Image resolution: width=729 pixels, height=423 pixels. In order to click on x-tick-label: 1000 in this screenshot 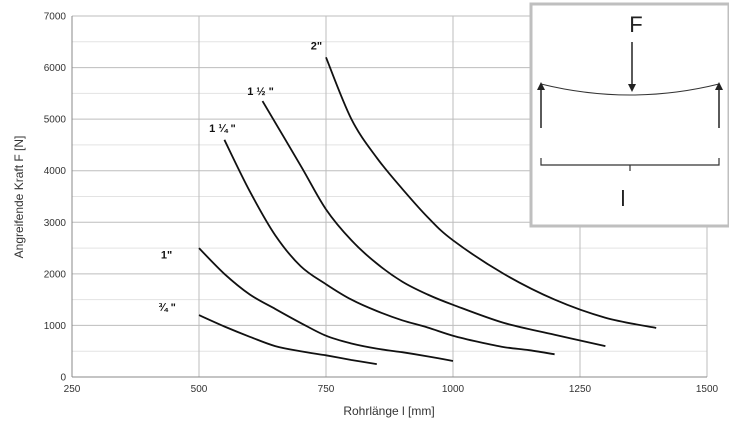, I will do `click(453, 389)`.